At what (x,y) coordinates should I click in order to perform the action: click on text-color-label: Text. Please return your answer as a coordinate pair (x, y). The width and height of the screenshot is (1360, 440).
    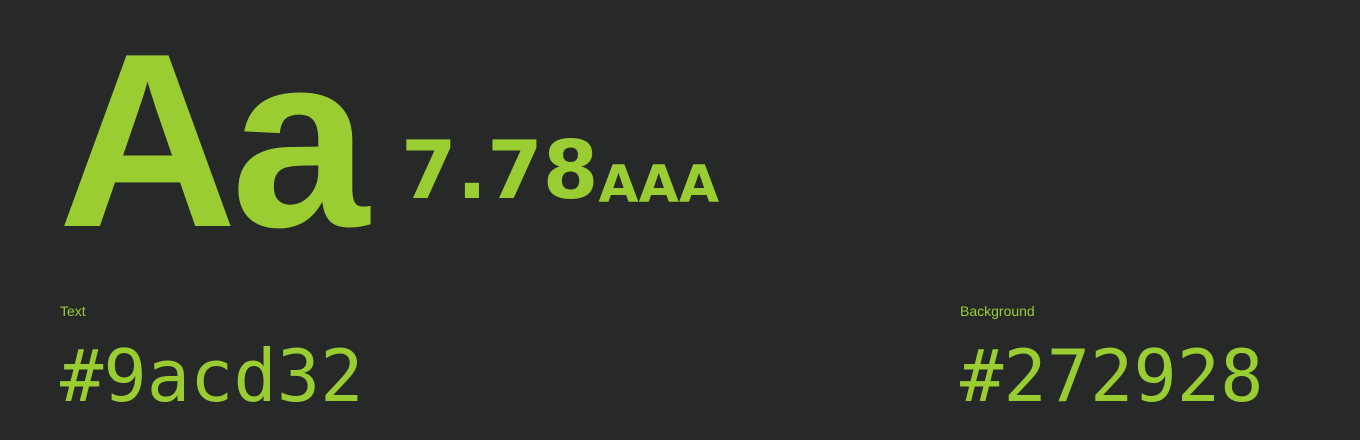
    Looking at the image, I should click on (73, 311).